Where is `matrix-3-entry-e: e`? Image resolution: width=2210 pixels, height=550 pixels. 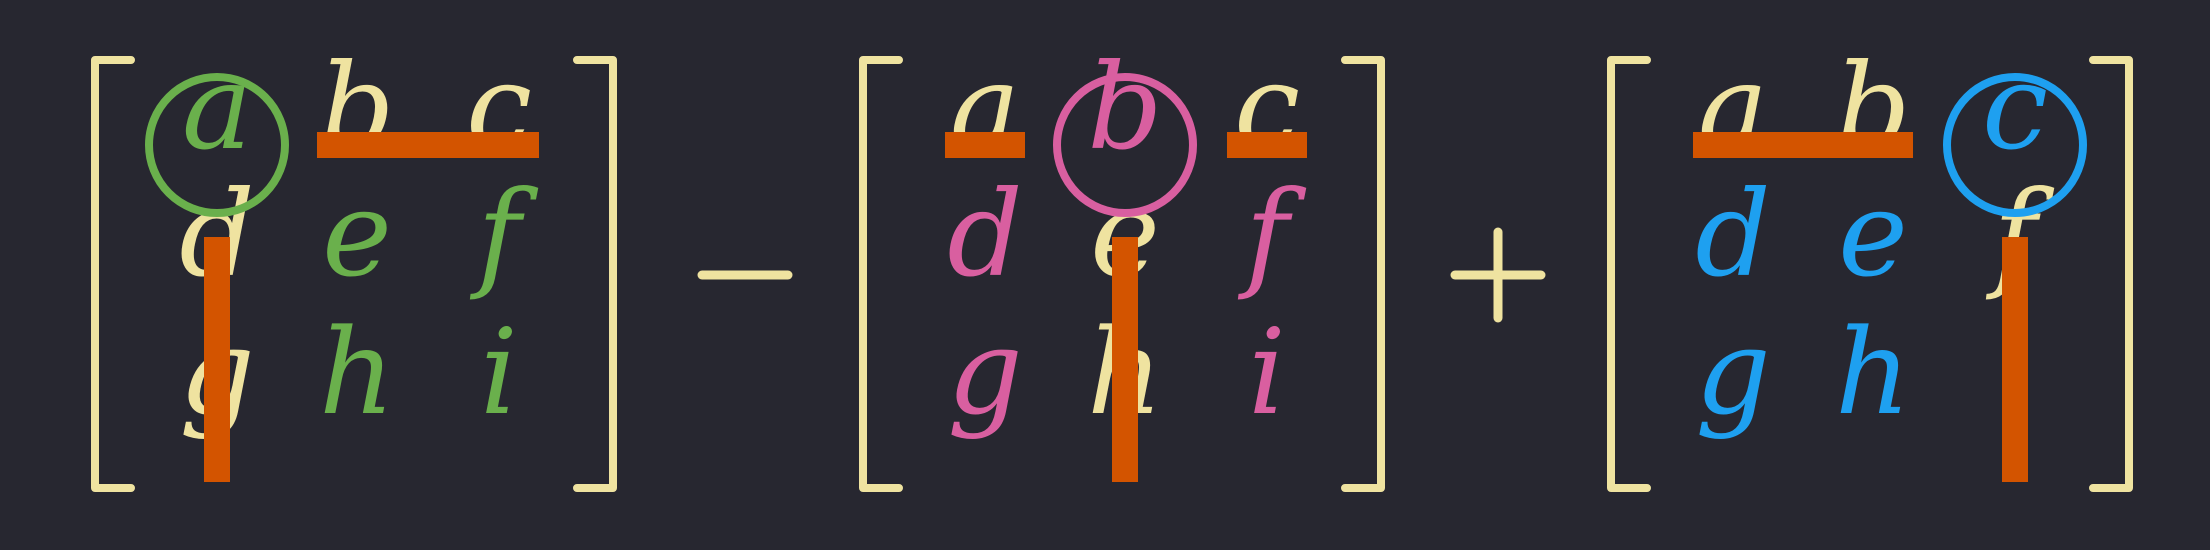 matrix-3-entry-e: e is located at coordinates (1873, 234).